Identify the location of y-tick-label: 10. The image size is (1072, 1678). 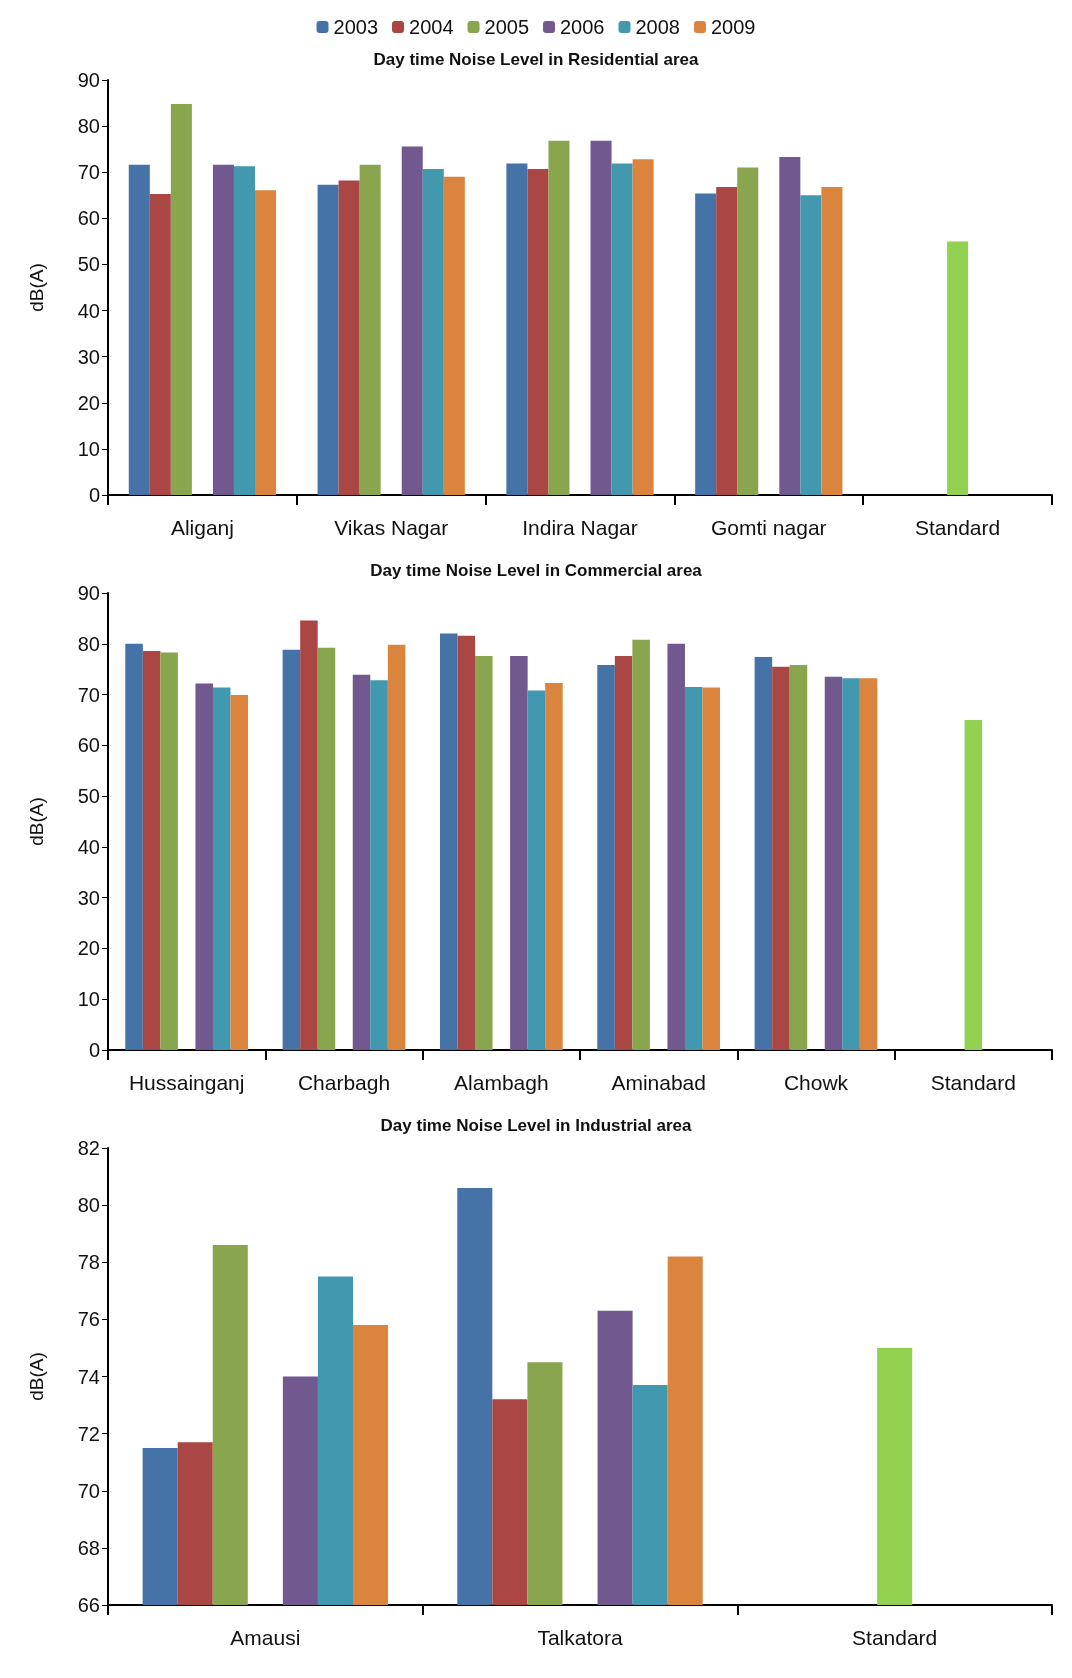
(88, 448).